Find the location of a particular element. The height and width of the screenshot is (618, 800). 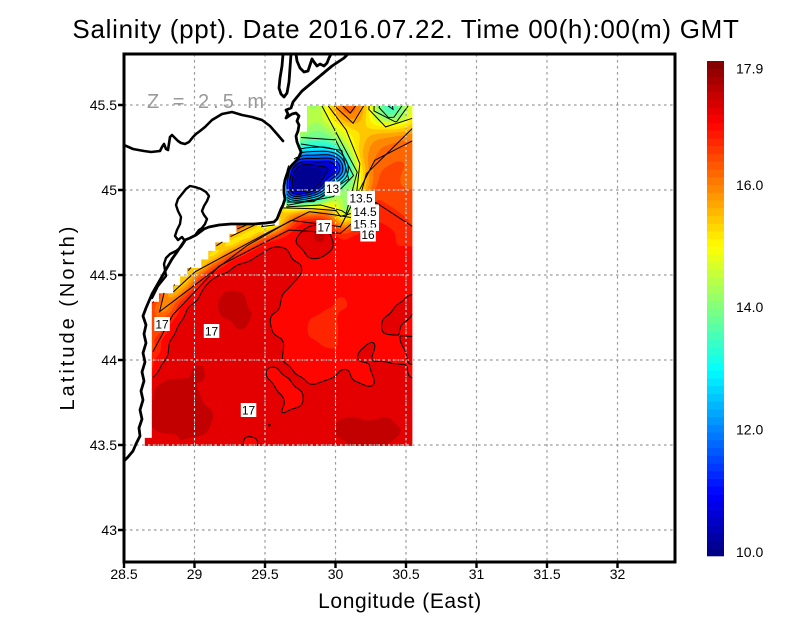

svg-text: 31 is located at coordinates (477, 574).